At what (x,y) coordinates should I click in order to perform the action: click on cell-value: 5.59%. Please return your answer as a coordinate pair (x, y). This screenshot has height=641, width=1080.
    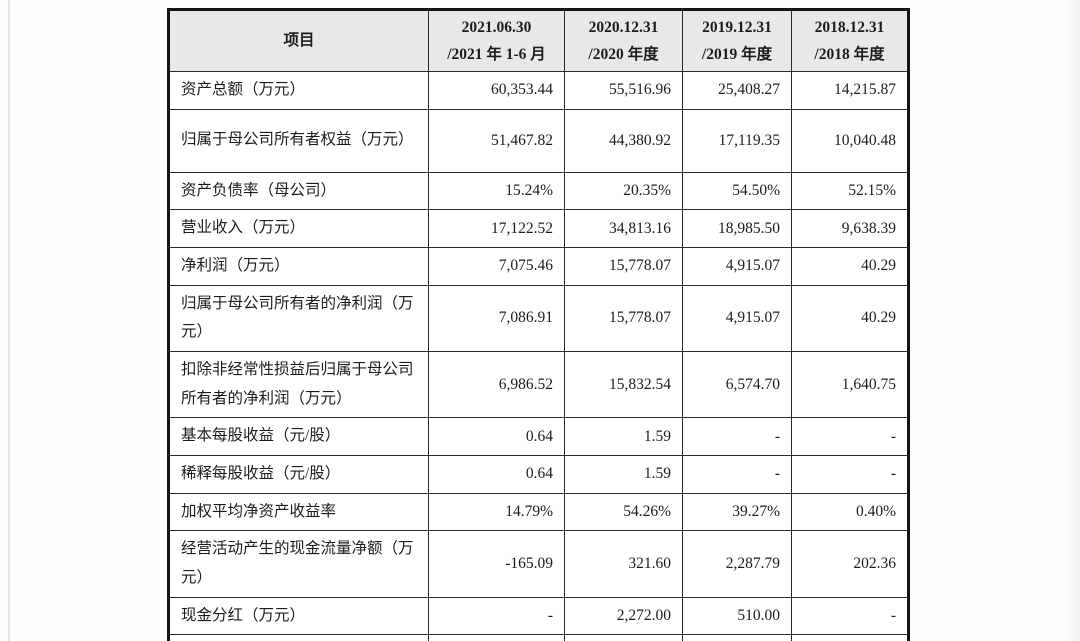
    Looking at the image, I should click on (850, 637).